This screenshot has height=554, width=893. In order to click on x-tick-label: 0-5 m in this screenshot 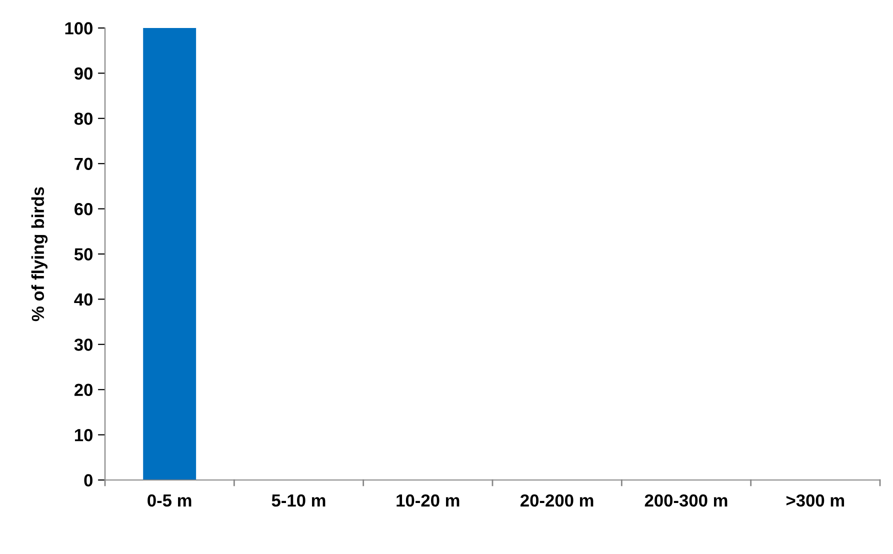, I will do `click(170, 500)`.